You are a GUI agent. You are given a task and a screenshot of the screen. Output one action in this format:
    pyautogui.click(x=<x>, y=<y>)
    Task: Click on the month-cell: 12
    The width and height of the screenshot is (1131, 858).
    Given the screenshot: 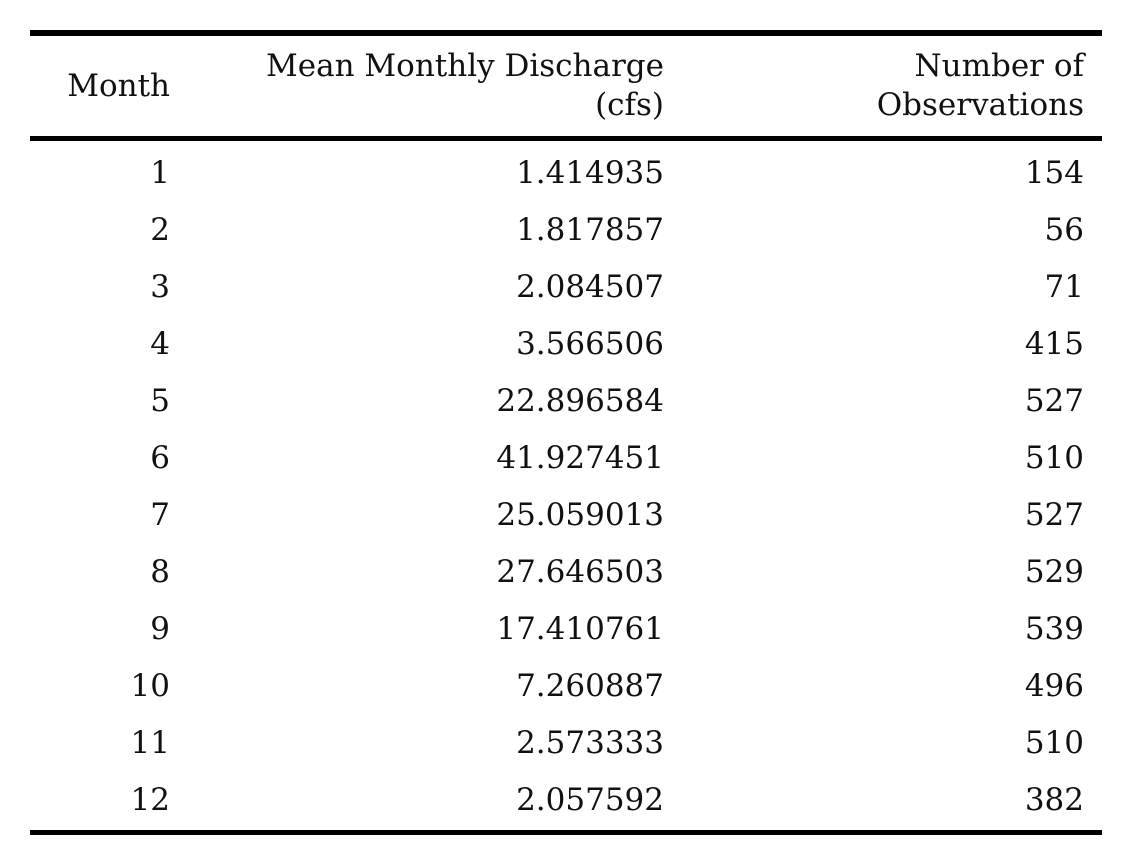 What is the action you would take?
    pyautogui.click(x=150, y=800)
    